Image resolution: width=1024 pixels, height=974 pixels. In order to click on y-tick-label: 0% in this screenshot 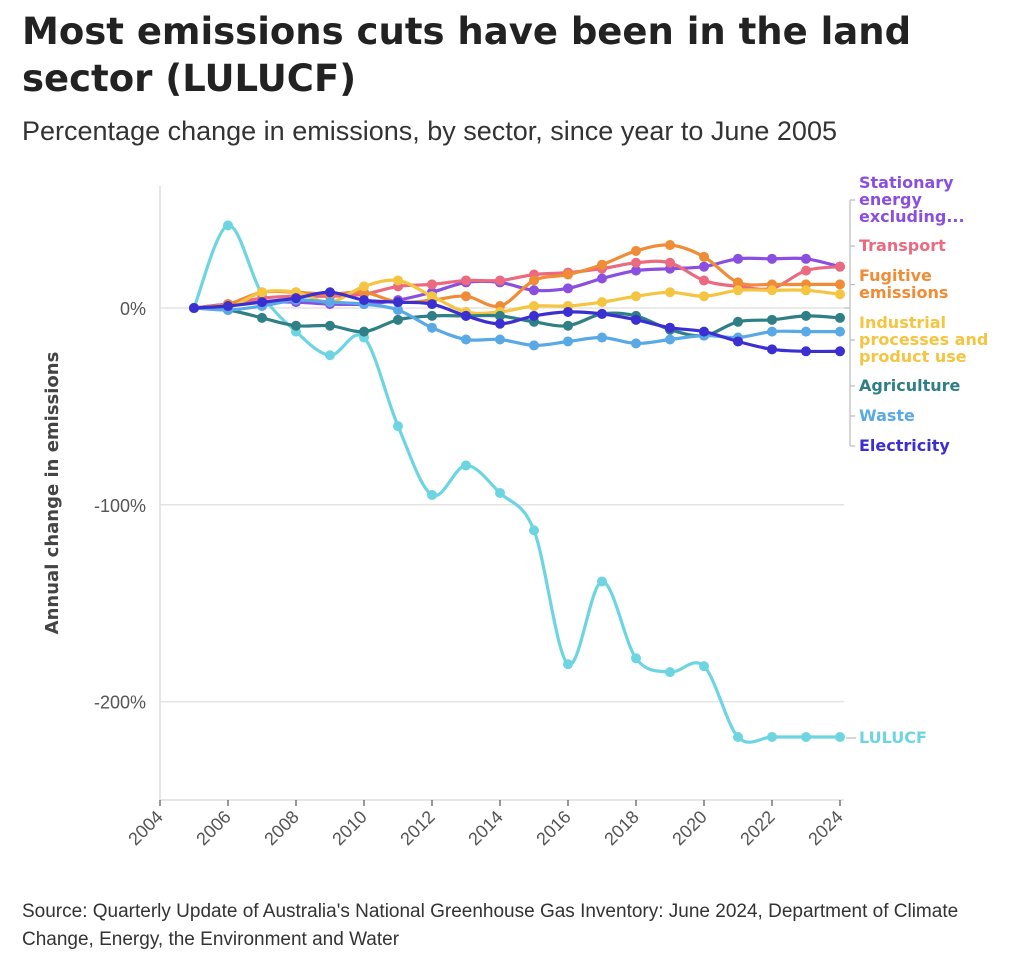, I will do `click(133, 309)`.